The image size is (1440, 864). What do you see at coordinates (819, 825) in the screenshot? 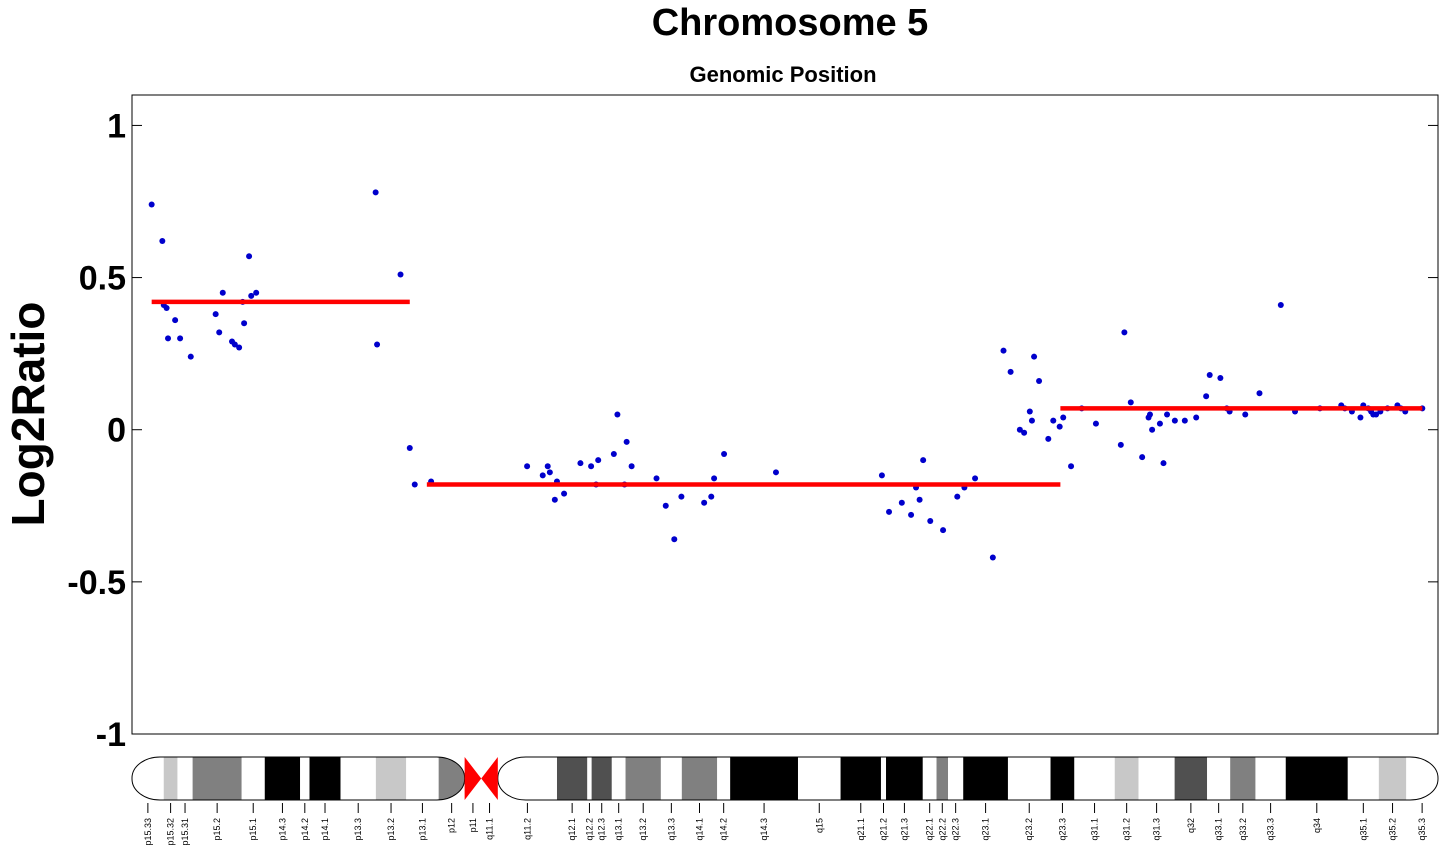
I see `band-label: q15` at bounding box center [819, 825].